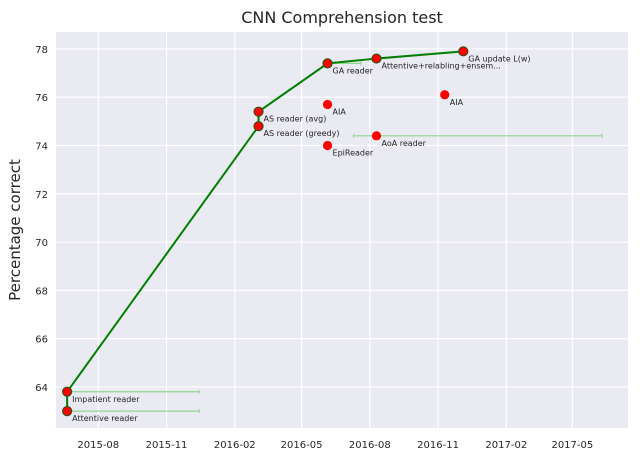 Image resolution: width=640 pixels, height=462 pixels. Describe the element at coordinates (41, 243) in the screenshot. I see `y-tick-label: 70` at that location.